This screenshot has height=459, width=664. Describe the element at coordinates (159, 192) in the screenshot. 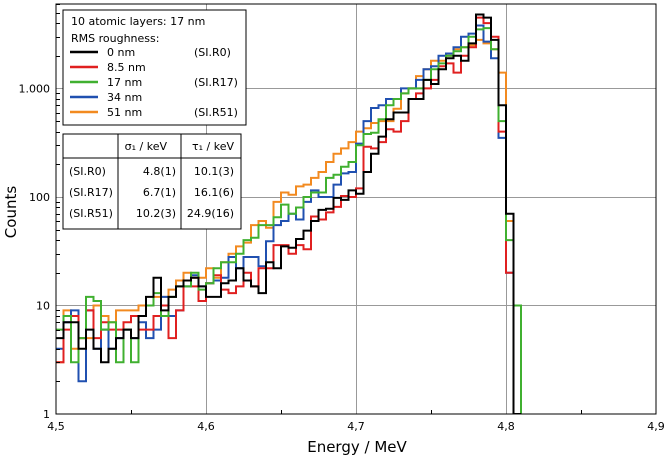

I see `table-cell: 6.7(1)` at that location.